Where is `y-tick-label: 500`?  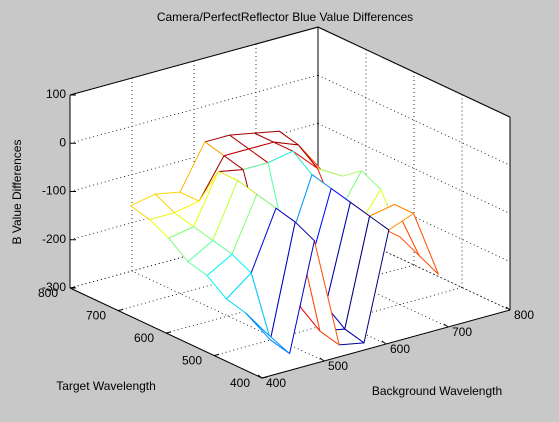
y-tick-label: 500 is located at coordinates (192, 361).